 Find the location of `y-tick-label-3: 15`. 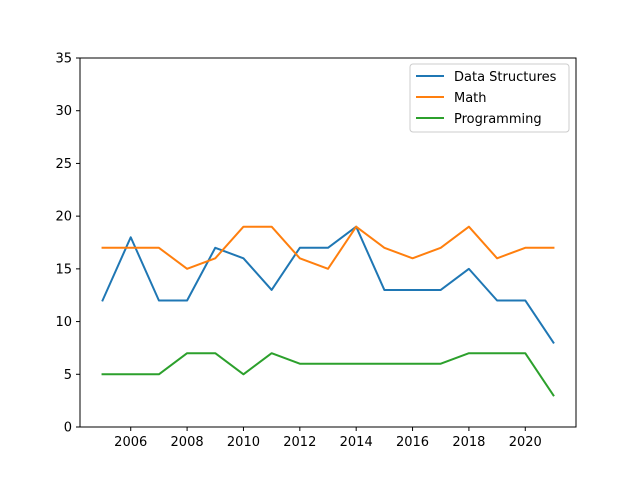

y-tick-label-3: 15 is located at coordinates (63, 269).